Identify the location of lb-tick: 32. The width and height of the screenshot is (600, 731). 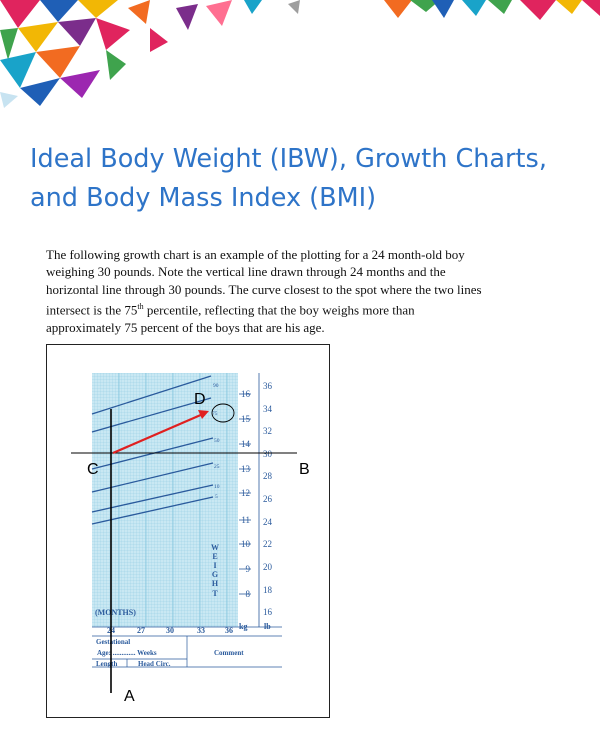
(267, 431).